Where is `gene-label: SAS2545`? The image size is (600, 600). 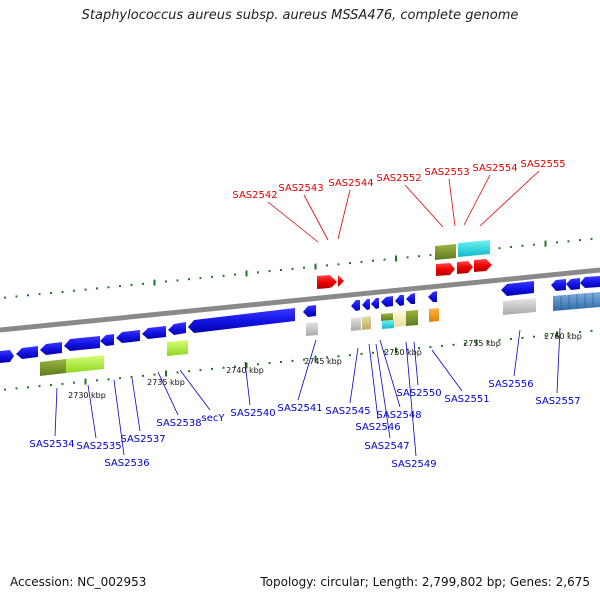
gene-label: SAS2545 is located at coordinates (347, 411).